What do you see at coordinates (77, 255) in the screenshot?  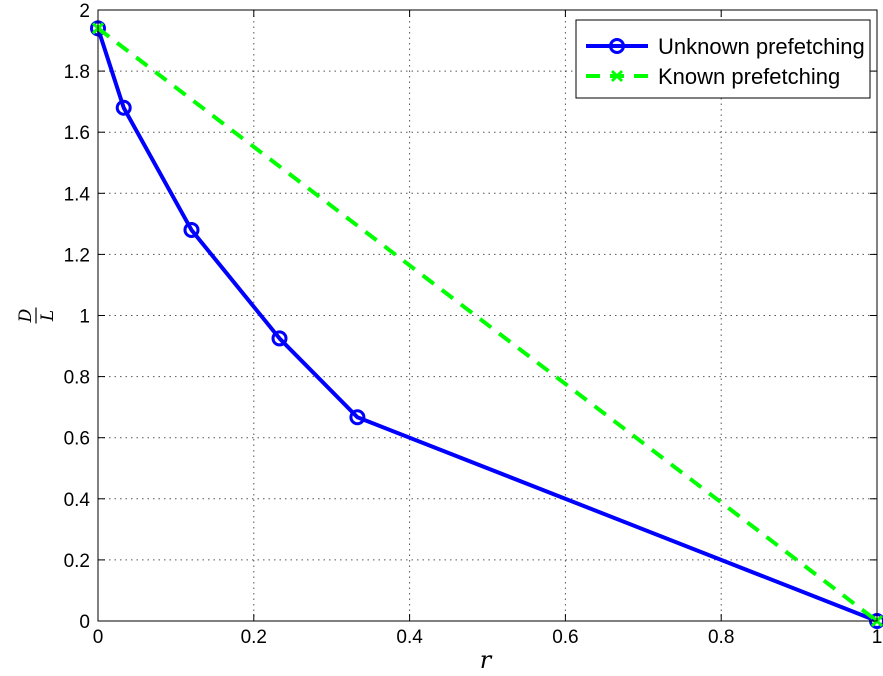 I see `y-tick-label: 1.2` at bounding box center [77, 255].